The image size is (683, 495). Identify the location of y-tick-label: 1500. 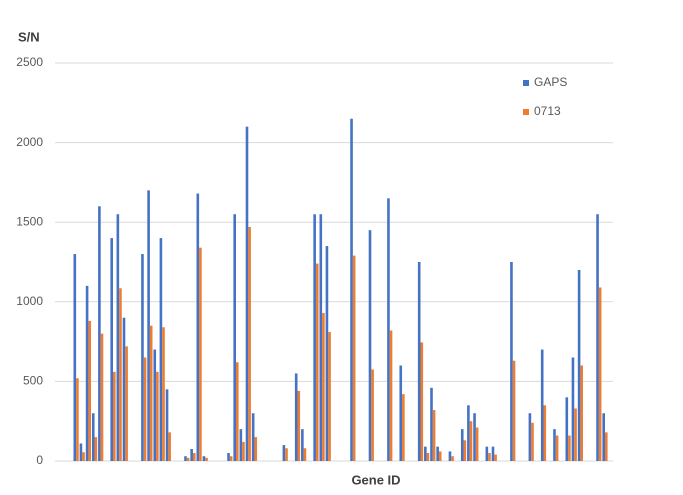
(29, 221).